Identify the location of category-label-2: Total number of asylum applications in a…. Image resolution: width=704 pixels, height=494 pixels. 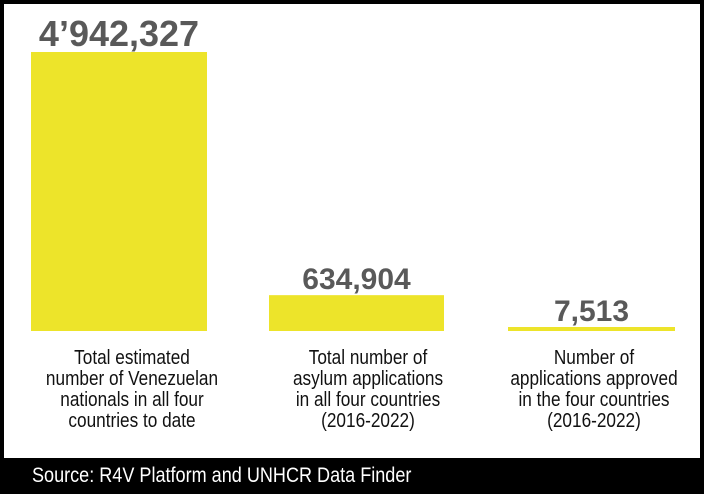
(368, 389).